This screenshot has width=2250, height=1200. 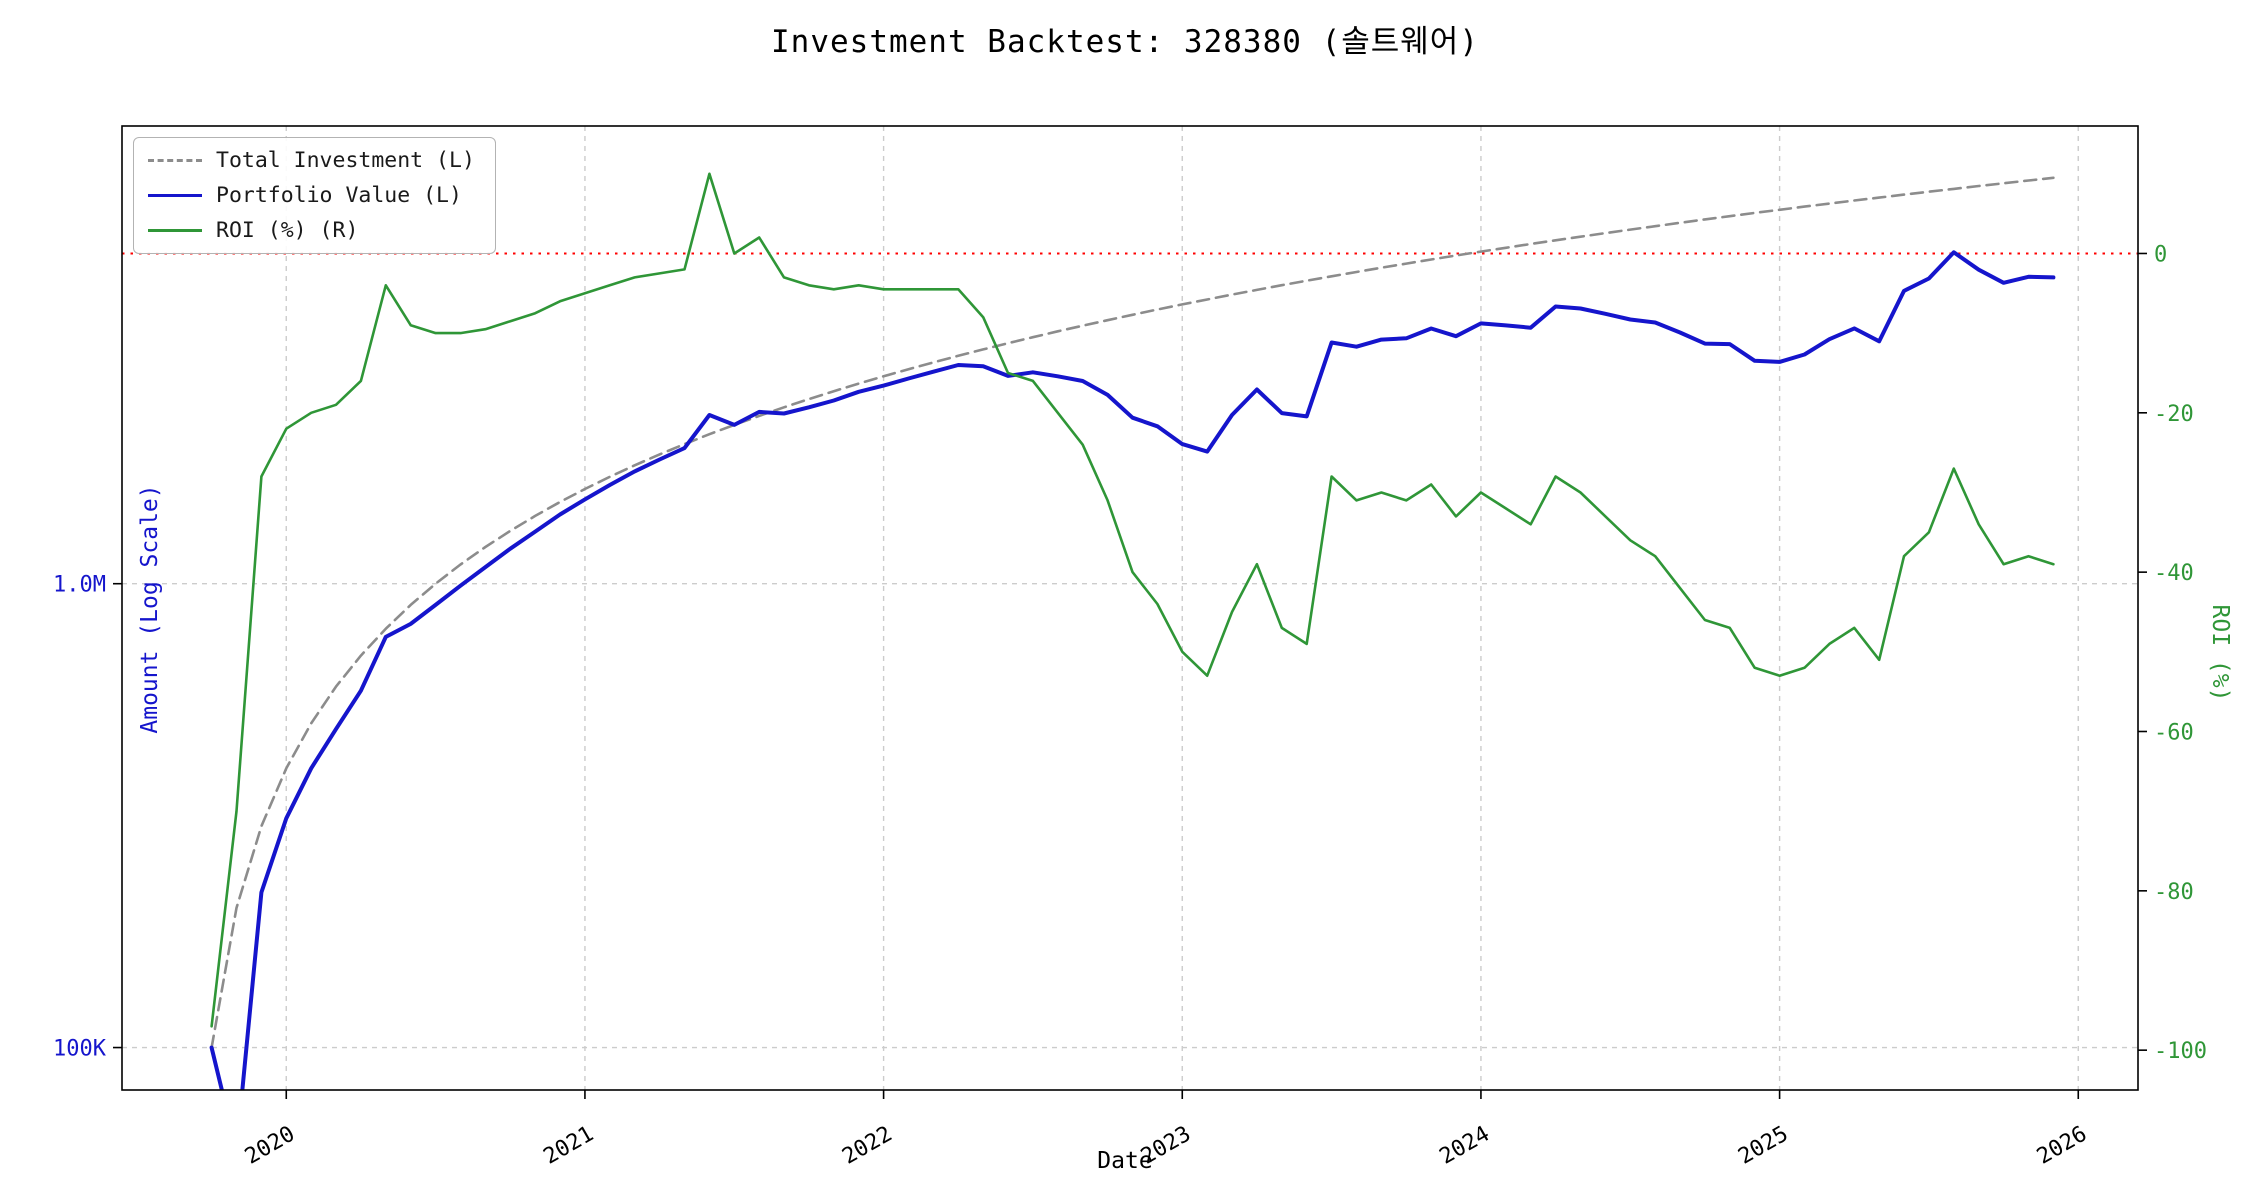 I want to click on legend-item-portfolio-value-l: Portfolio Value (L), so click(x=311, y=195).